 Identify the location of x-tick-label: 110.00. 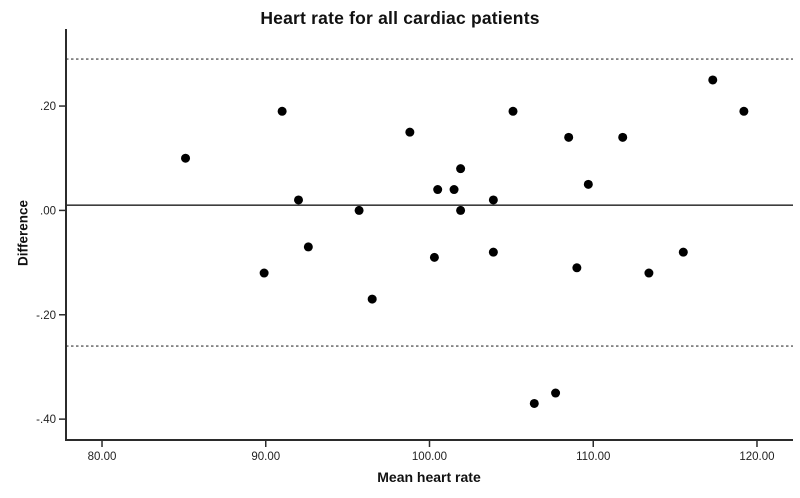
(593, 457).